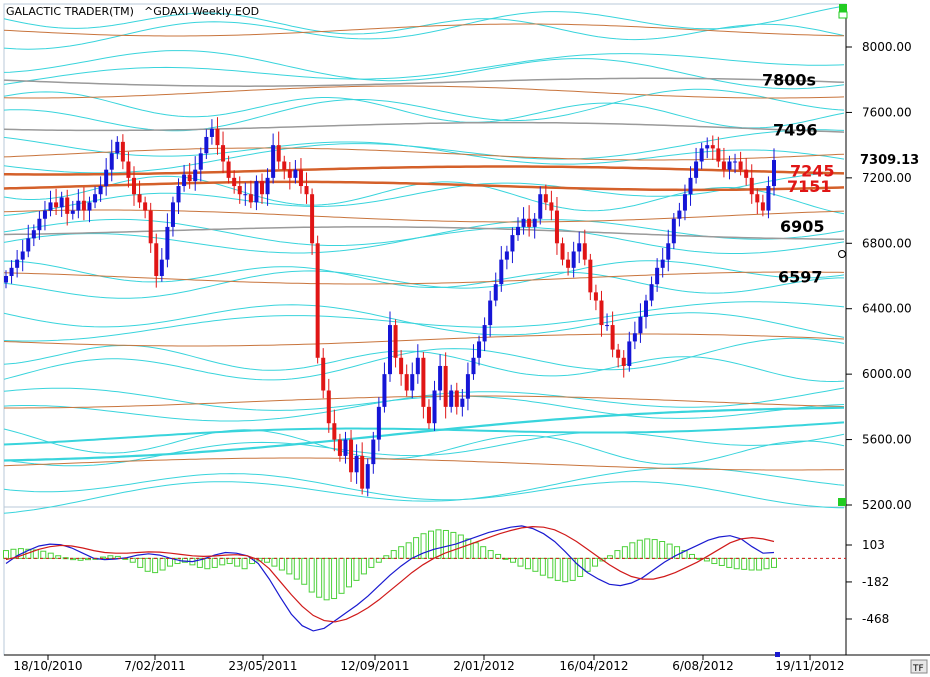 This screenshot has width=930, height=677. Describe the element at coordinates (875, 619) in the screenshot. I see `osc-tick-label: -468` at that location.